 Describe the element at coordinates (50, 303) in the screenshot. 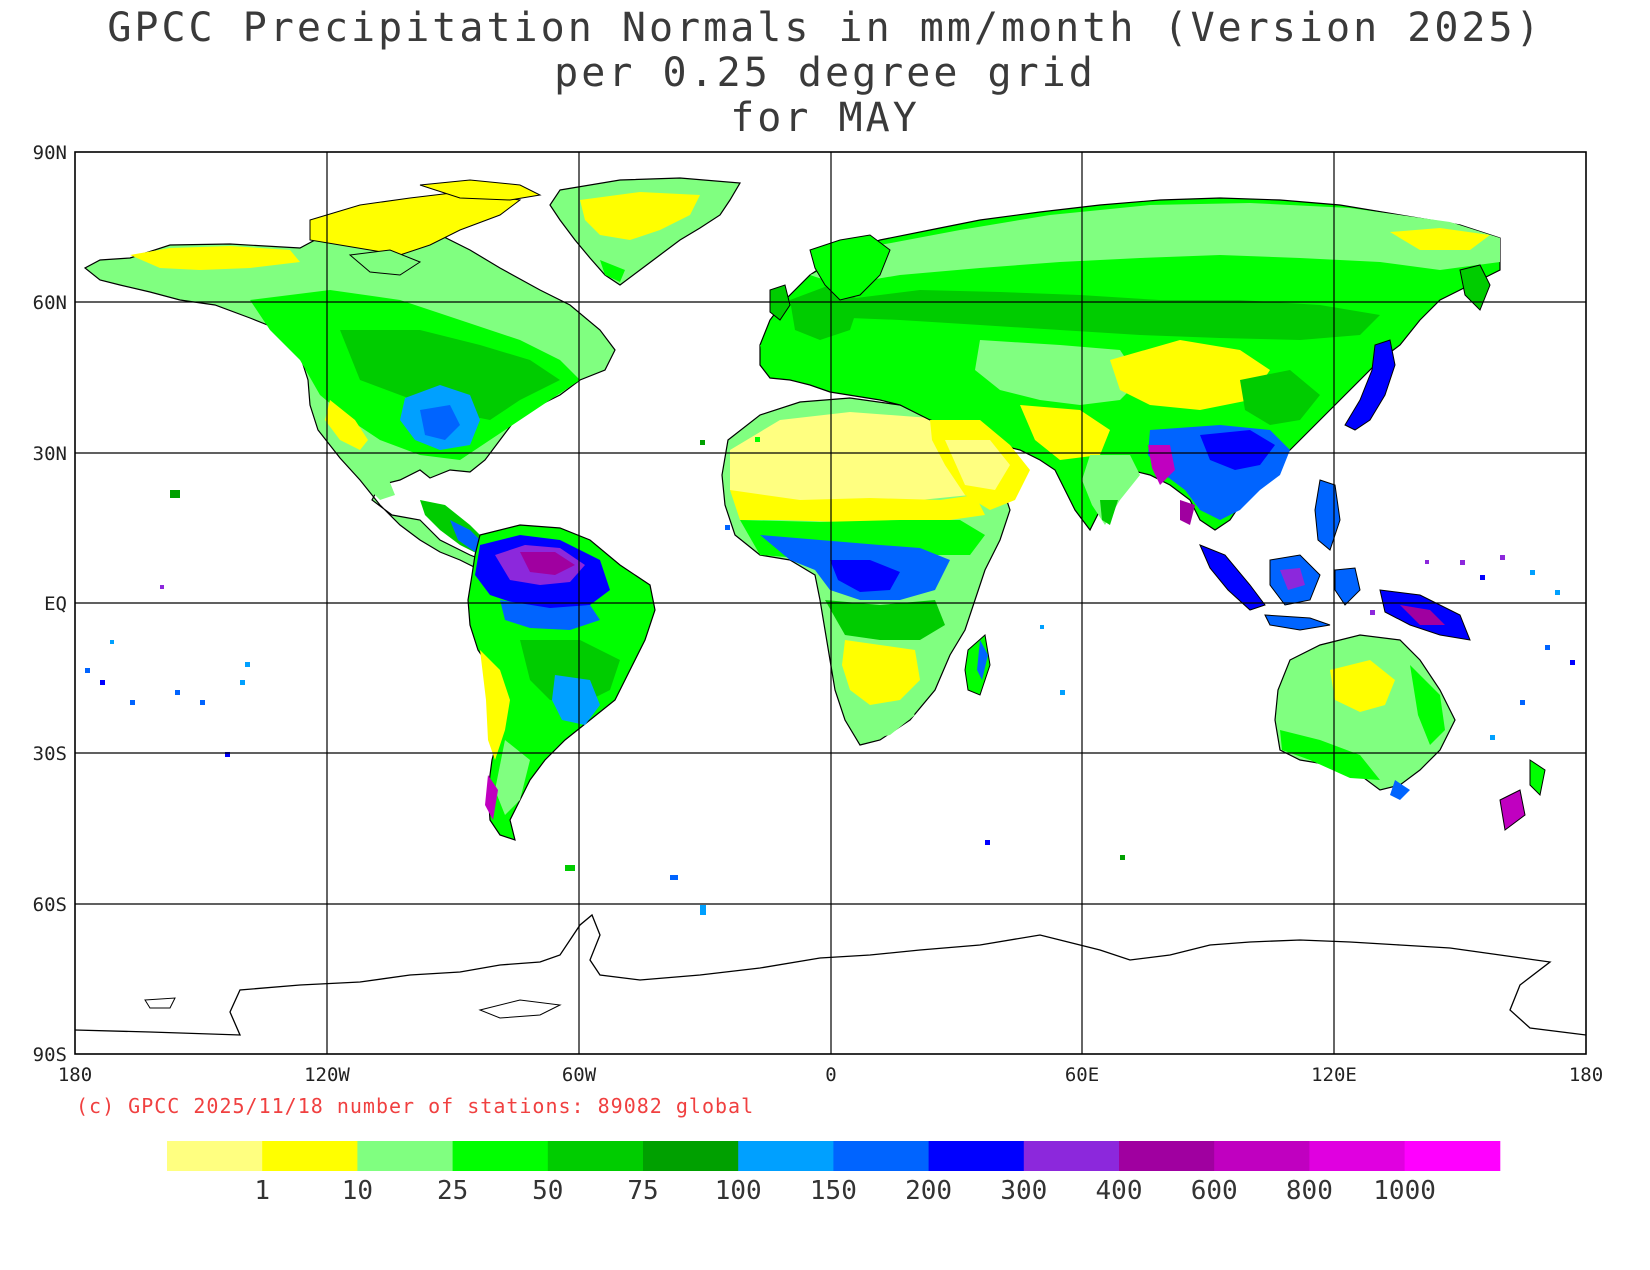

I see `lat-label-60n: 60N` at that location.